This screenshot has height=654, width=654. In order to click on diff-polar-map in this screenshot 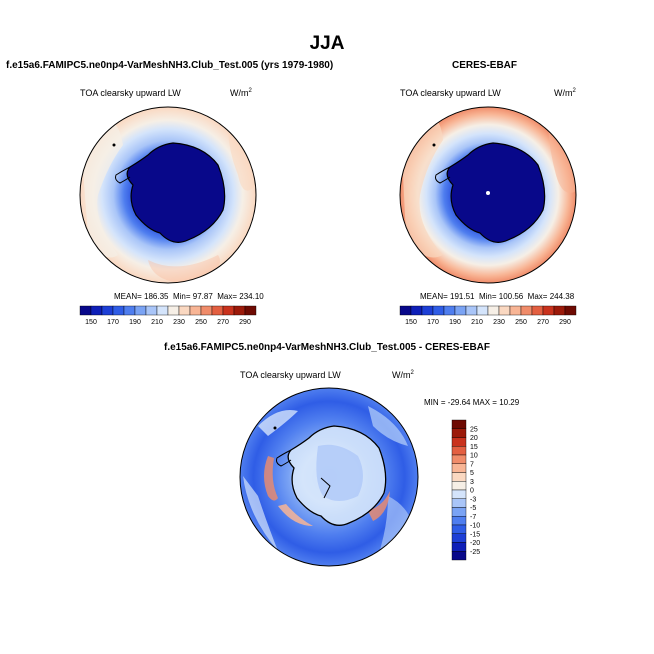, I will do `click(329, 477)`.